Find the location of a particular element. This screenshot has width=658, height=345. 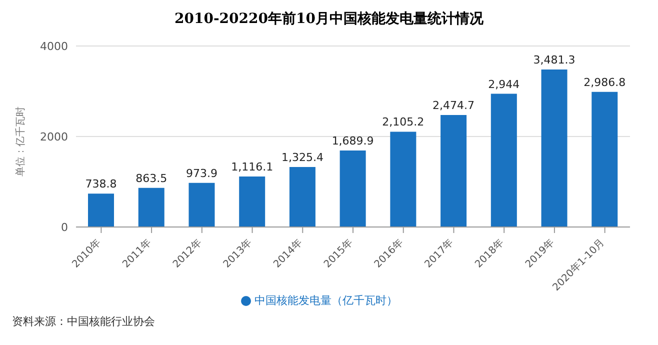

data-label: 973.9 is located at coordinates (202, 173).